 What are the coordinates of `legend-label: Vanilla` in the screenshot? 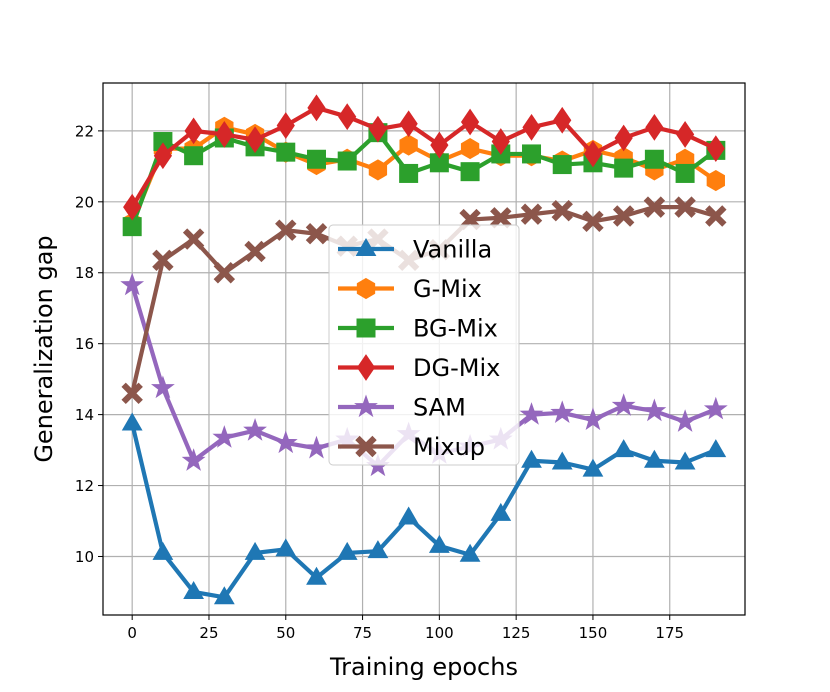 It's located at (452, 250).